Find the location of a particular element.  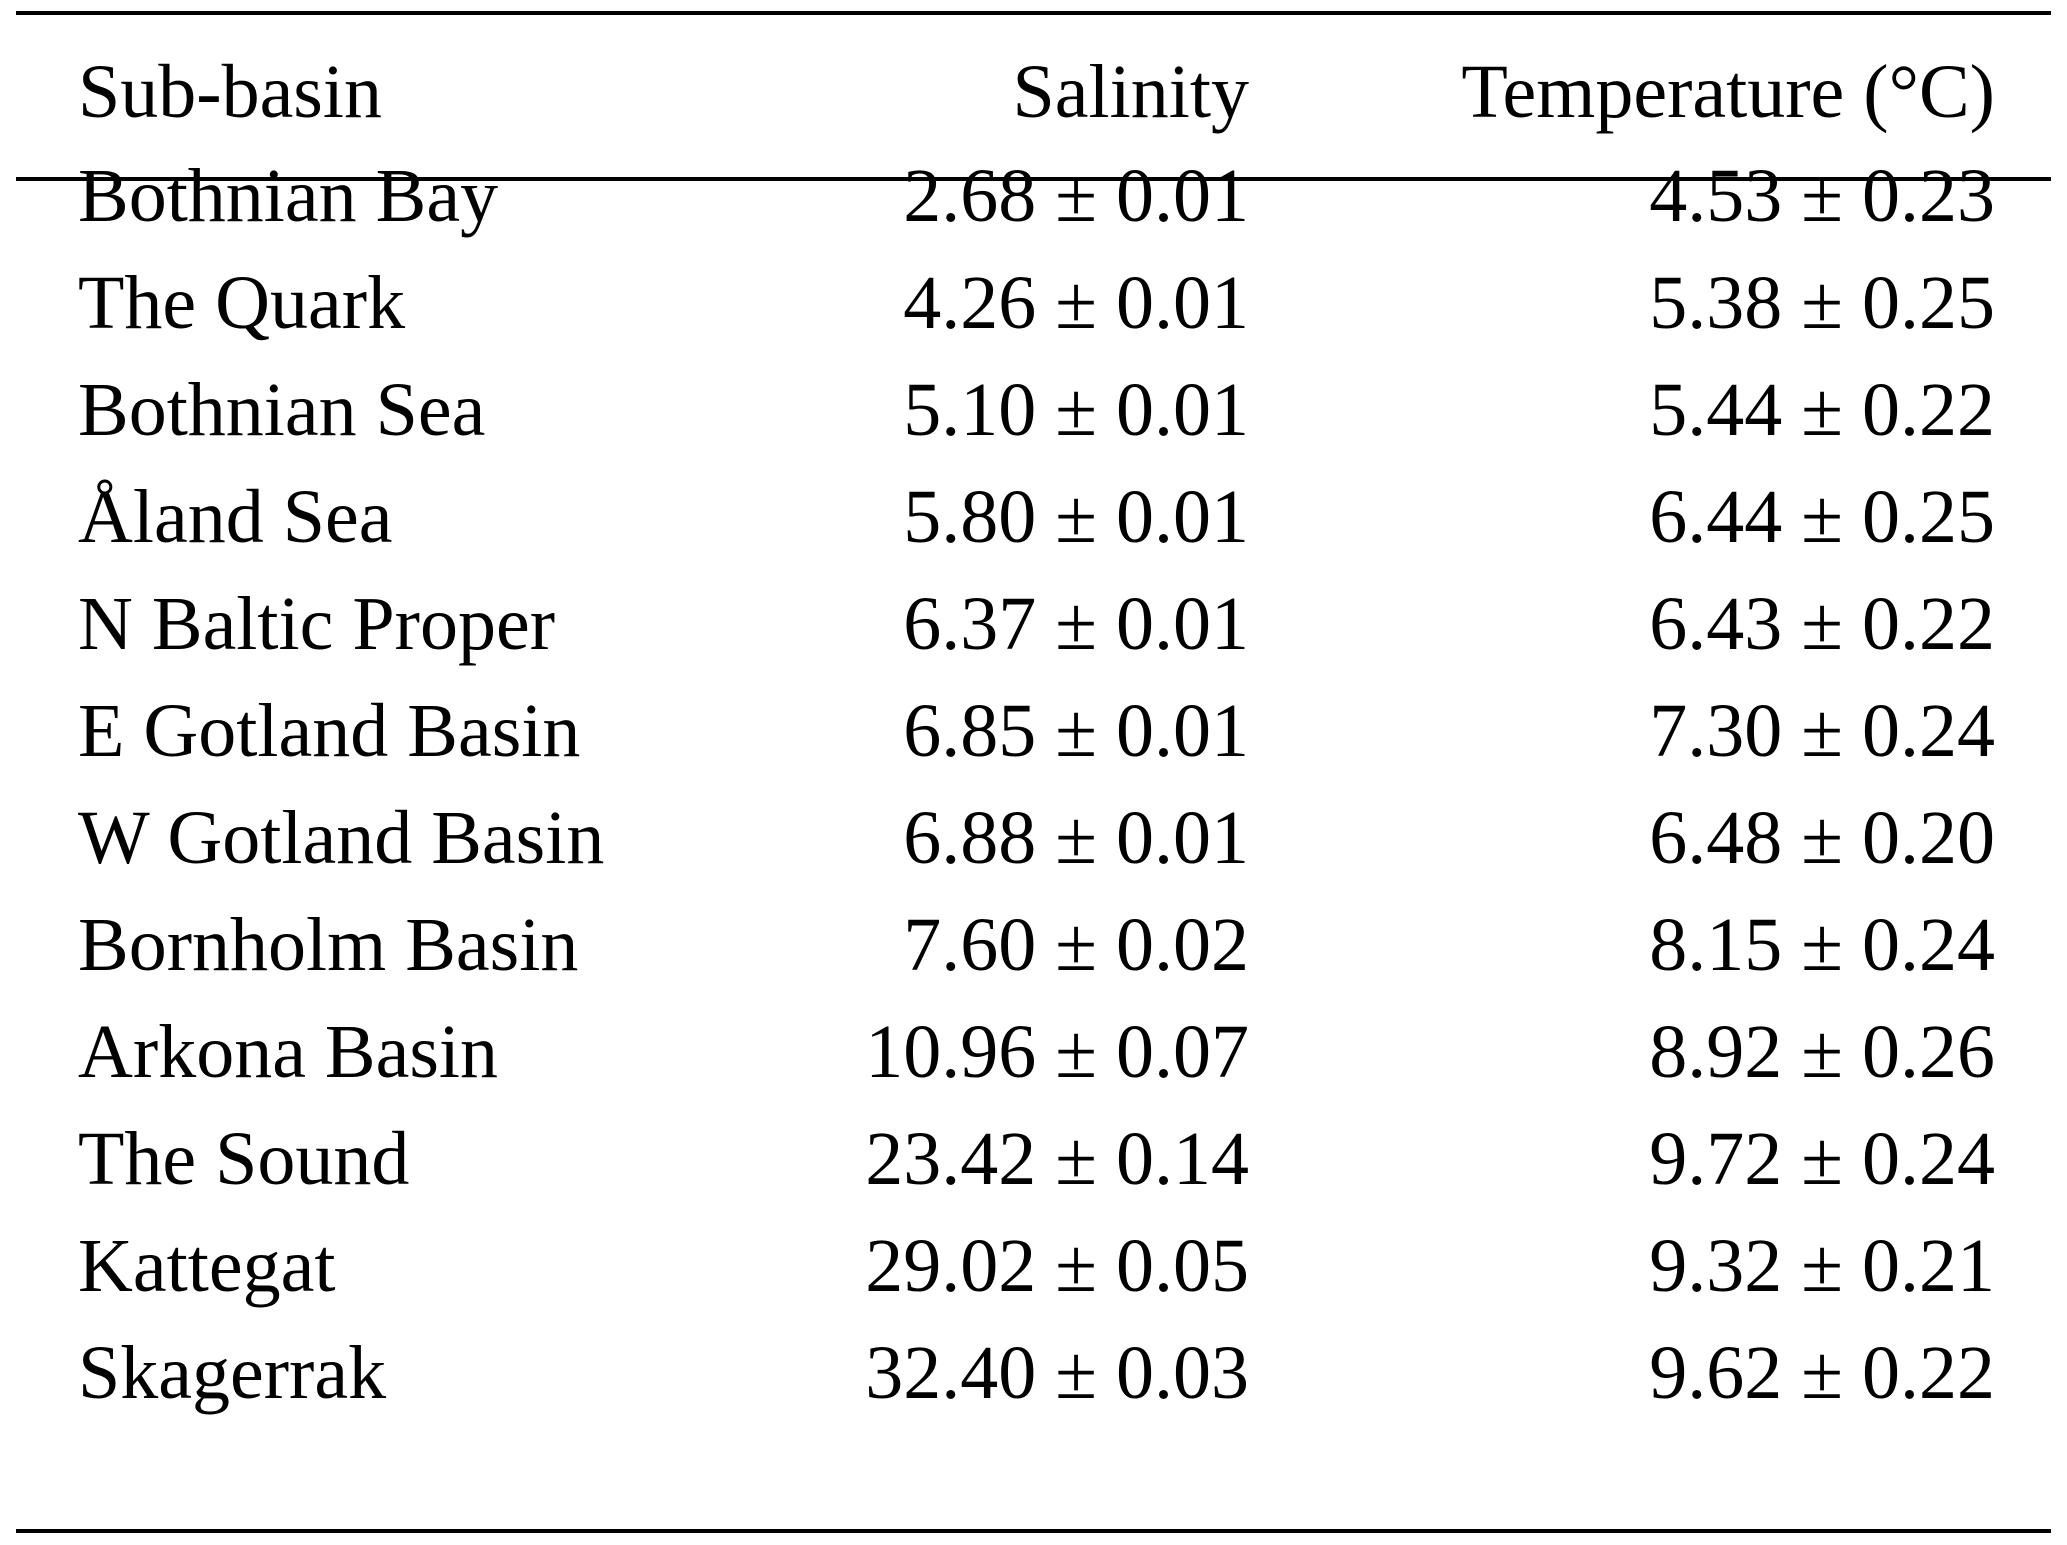

cell-temperature: 4.53 ± 0.23 is located at coordinates (1822, 196).